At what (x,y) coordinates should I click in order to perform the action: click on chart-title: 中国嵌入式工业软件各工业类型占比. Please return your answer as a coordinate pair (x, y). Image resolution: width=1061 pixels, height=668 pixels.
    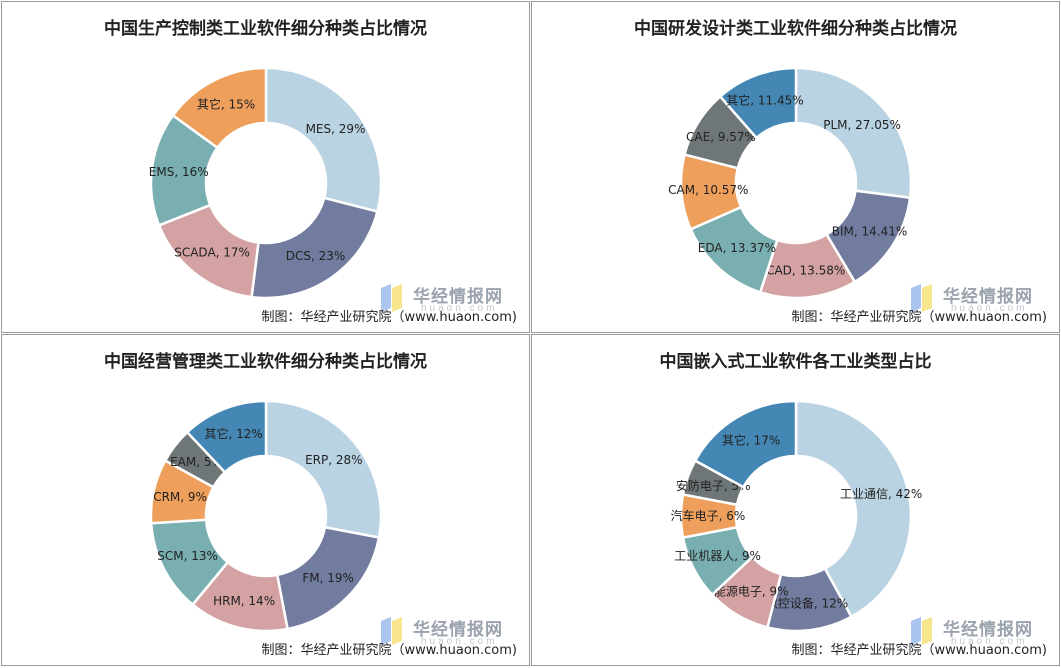
    Looking at the image, I should click on (795, 362).